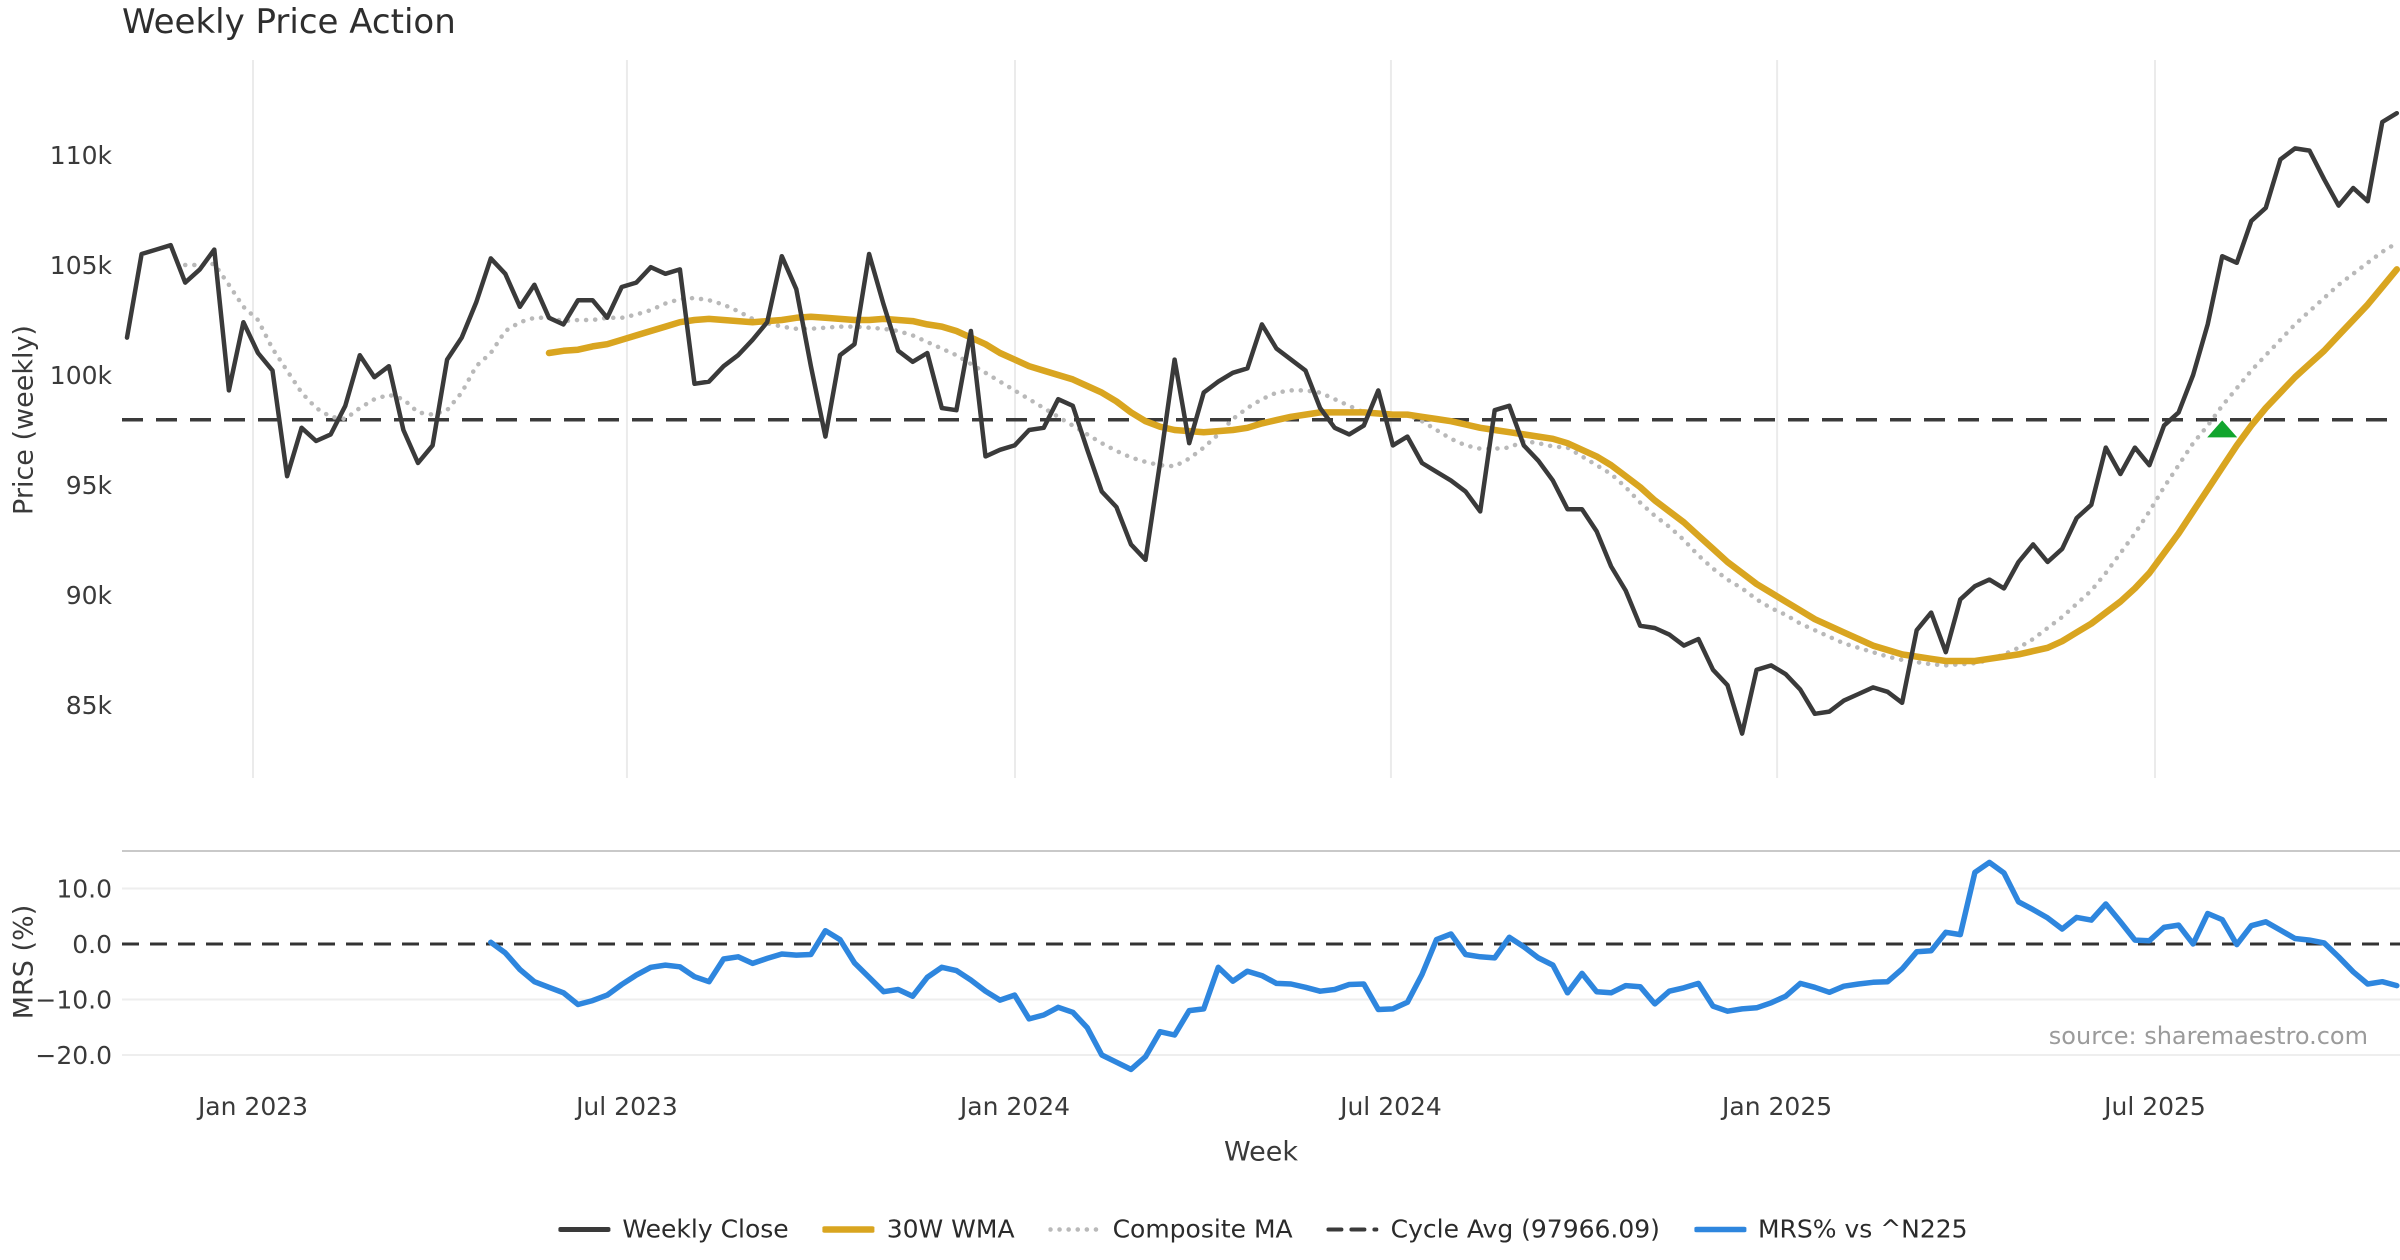 The width and height of the screenshot is (2400, 1260). Describe the element at coordinates (1261, 1152) in the screenshot. I see `week-axis-title: Week` at that location.